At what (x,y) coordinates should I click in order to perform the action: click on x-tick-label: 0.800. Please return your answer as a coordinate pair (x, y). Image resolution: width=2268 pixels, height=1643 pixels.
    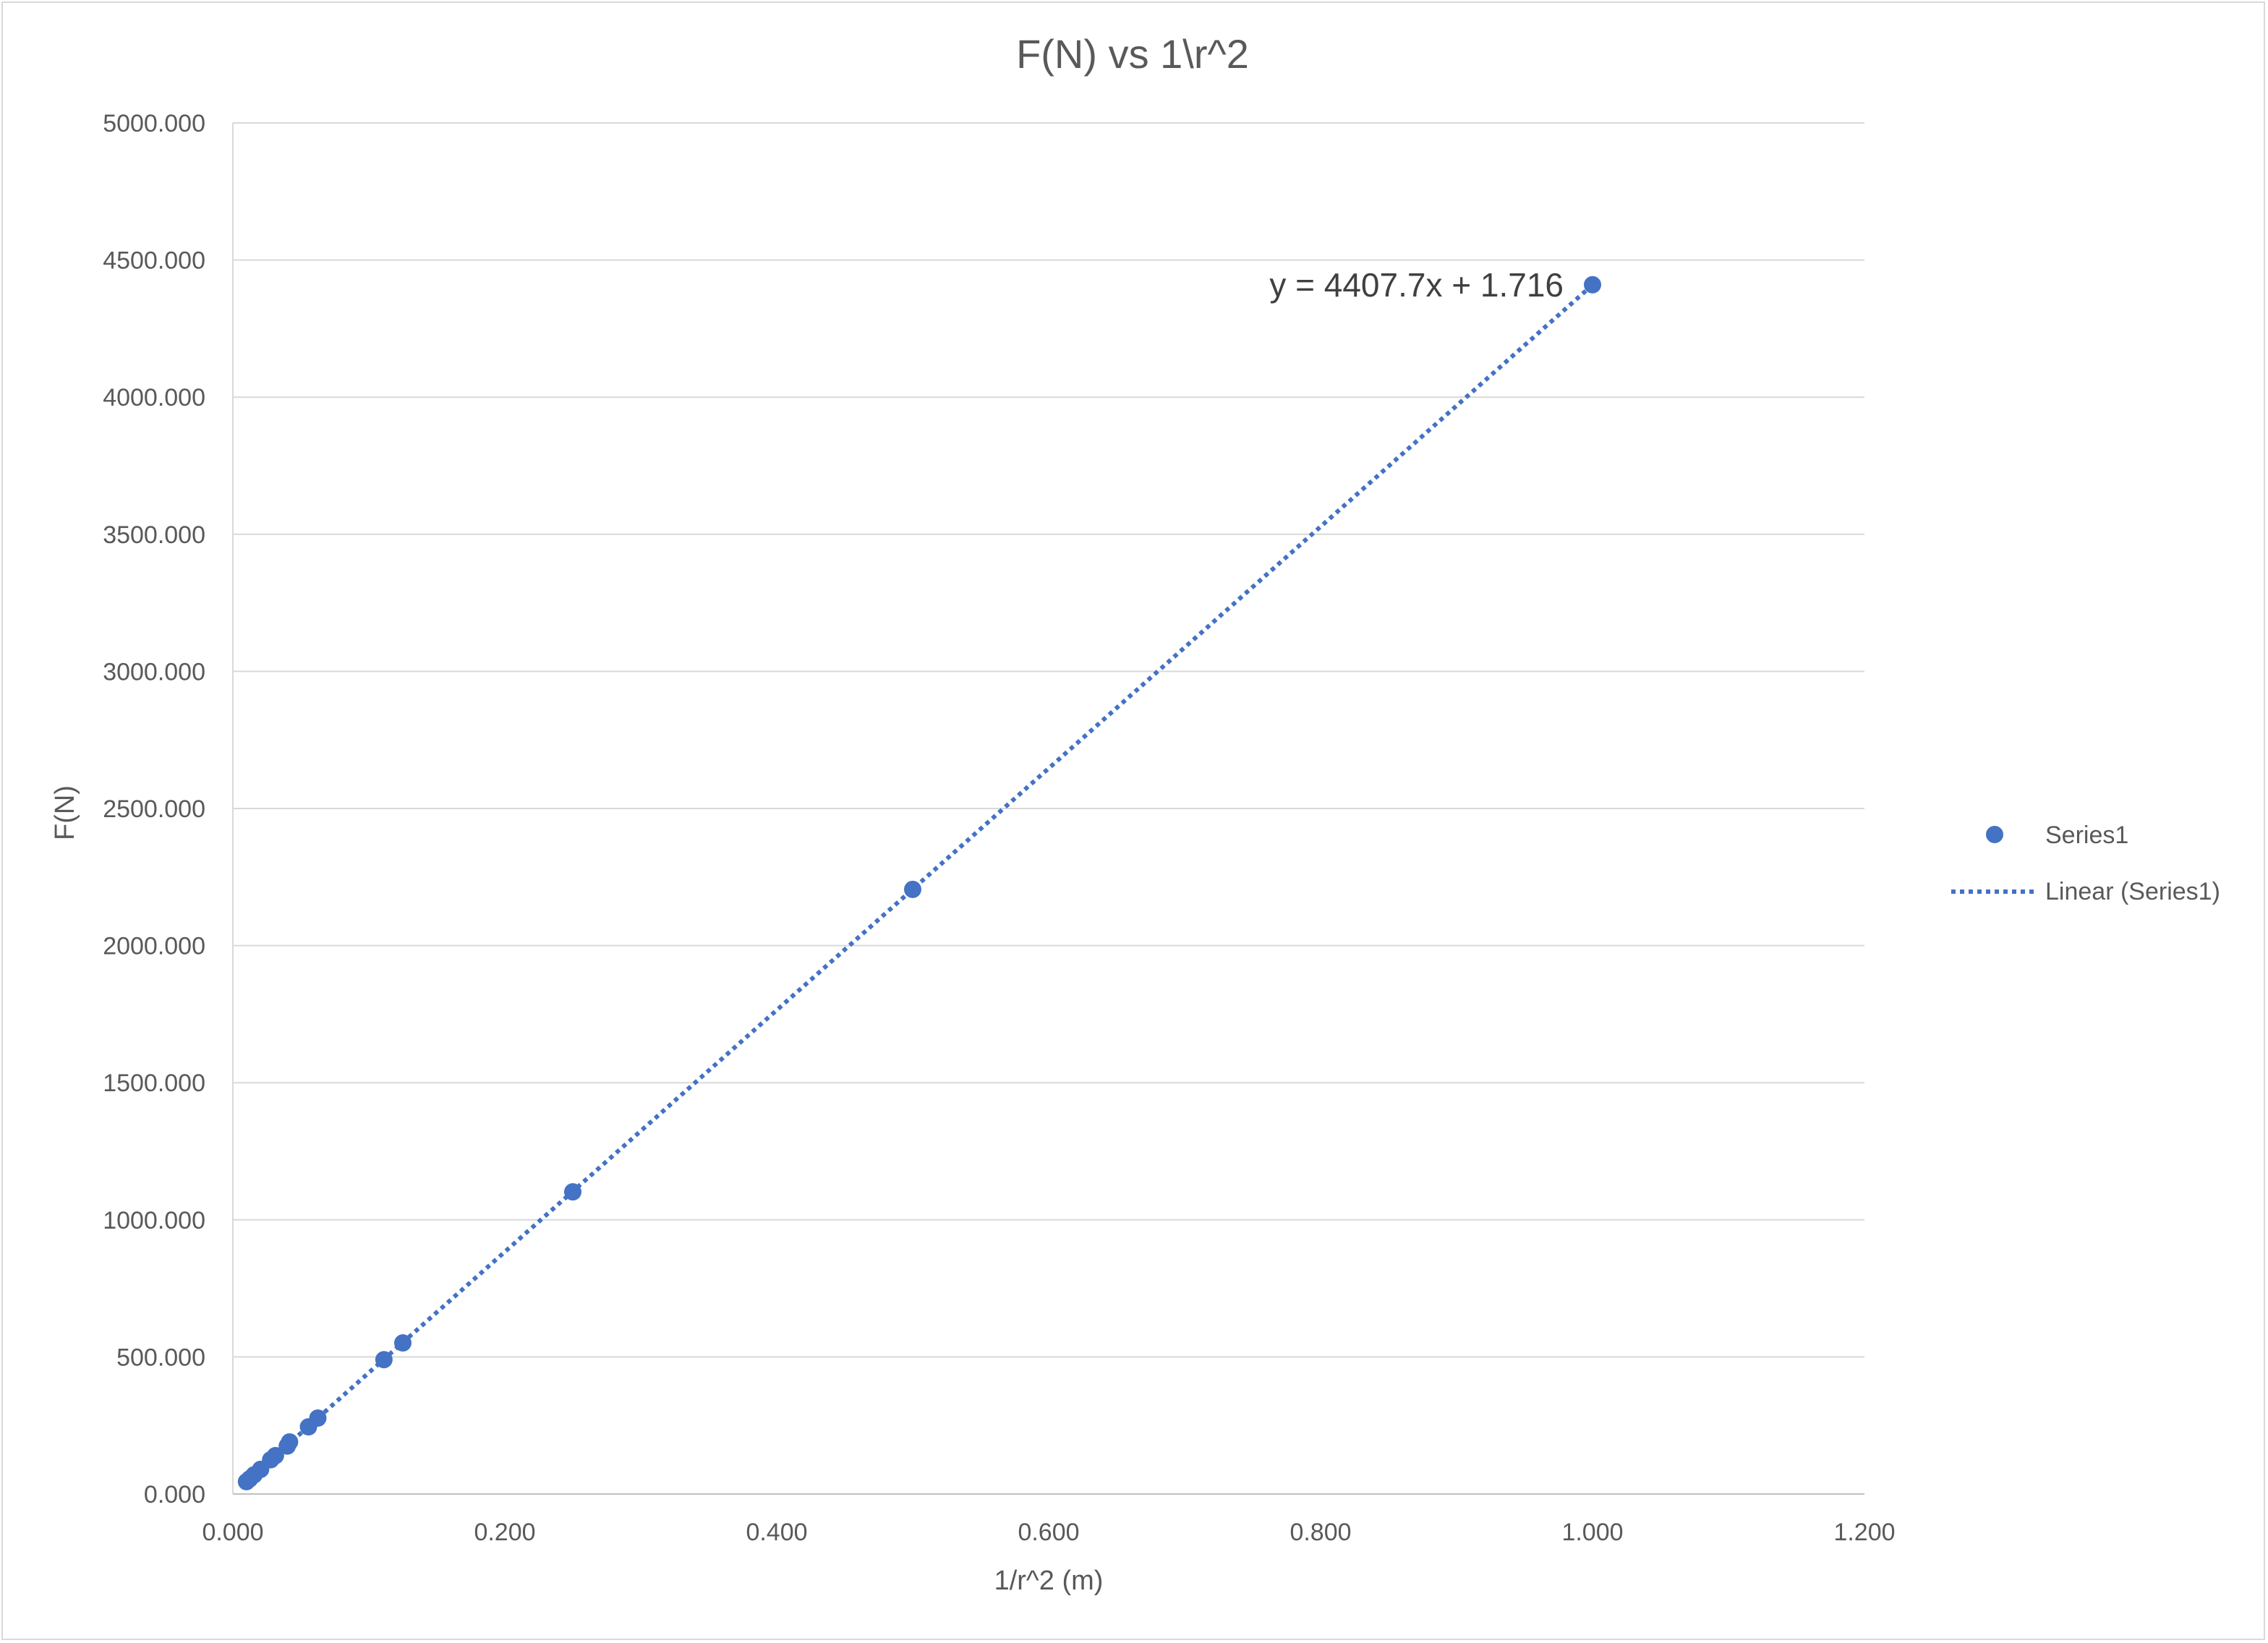
    Looking at the image, I should click on (1320, 1532).